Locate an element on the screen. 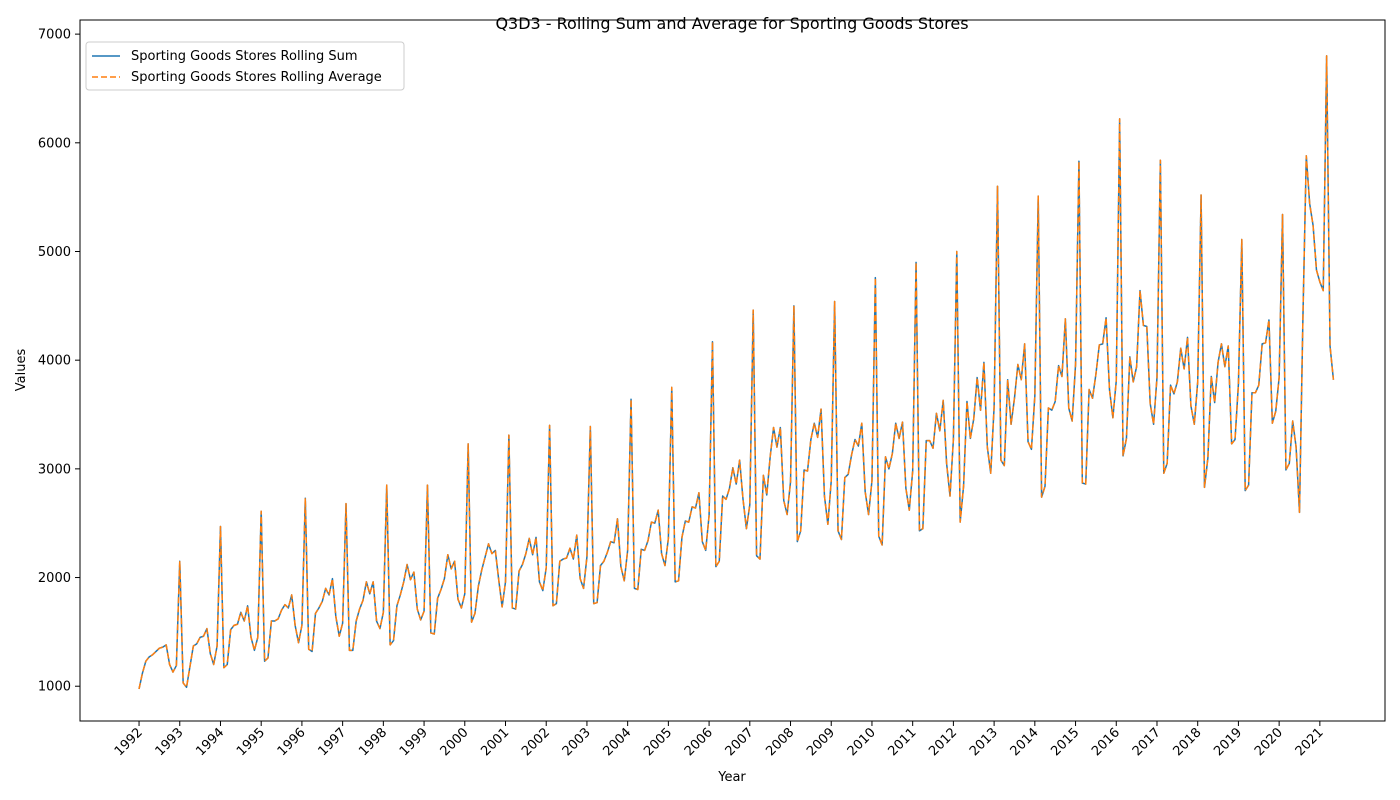  x-axis-label: Year is located at coordinates (731, 777).